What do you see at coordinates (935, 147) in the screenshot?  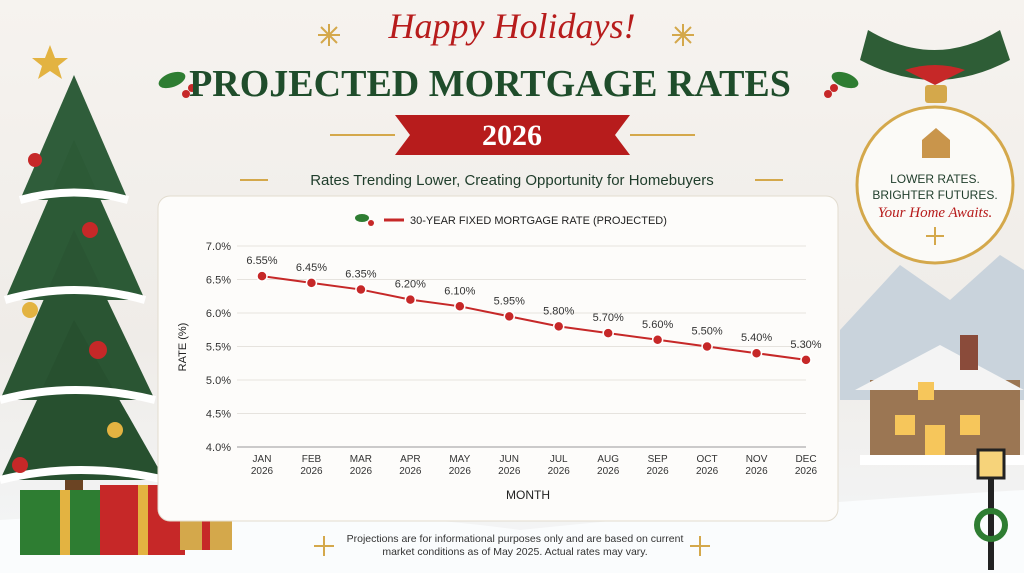 I see `ornament` at bounding box center [935, 147].